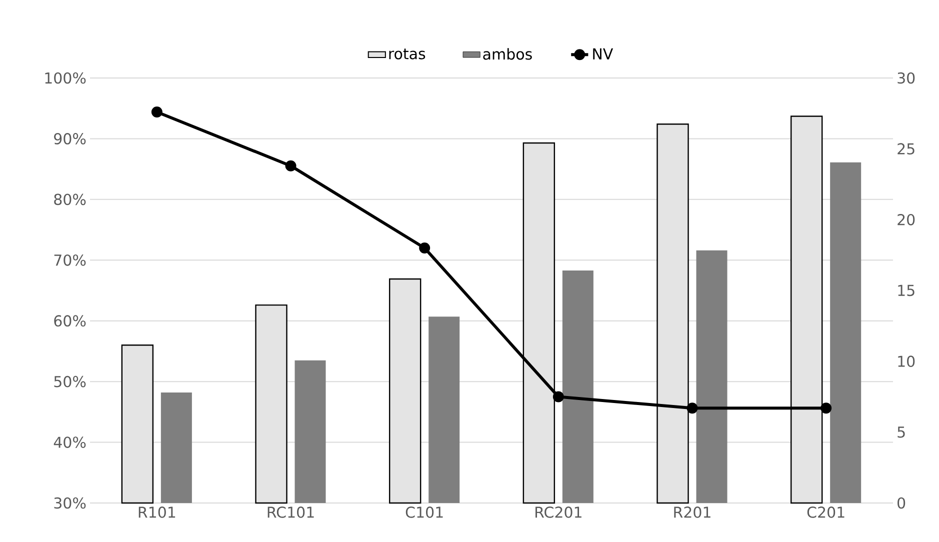 This screenshot has height=542, width=939. Describe the element at coordinates (906, 290) in the screenshot. I see `y2-tick-label: 15` at that location.